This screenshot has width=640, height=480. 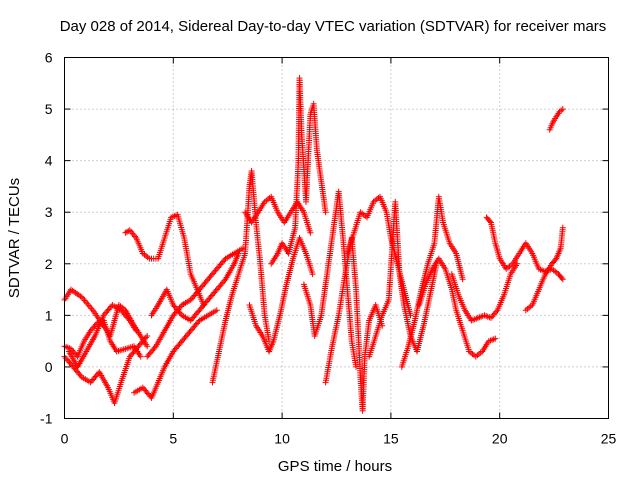 What do you see at coordinates (49, 315) in the screenshot?
I see `y-tick-label: 1` at bounding box center [49, 315].